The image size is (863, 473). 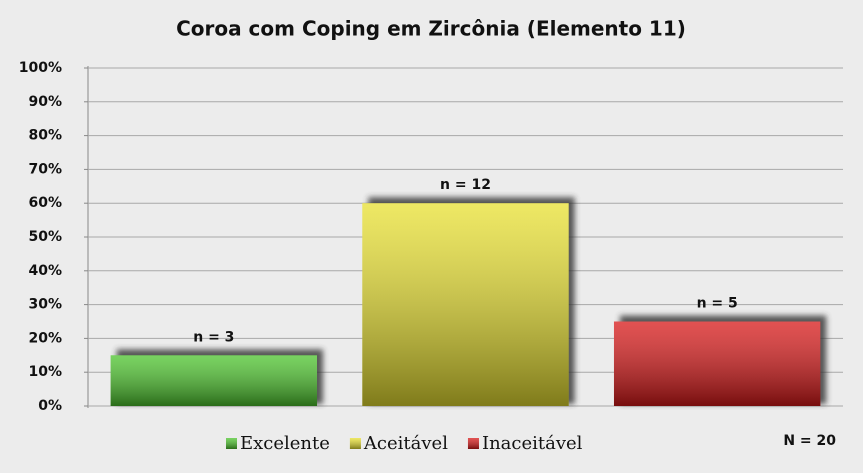 I want to click on bar-annotation: n = 12, so click(x=465, y=185).